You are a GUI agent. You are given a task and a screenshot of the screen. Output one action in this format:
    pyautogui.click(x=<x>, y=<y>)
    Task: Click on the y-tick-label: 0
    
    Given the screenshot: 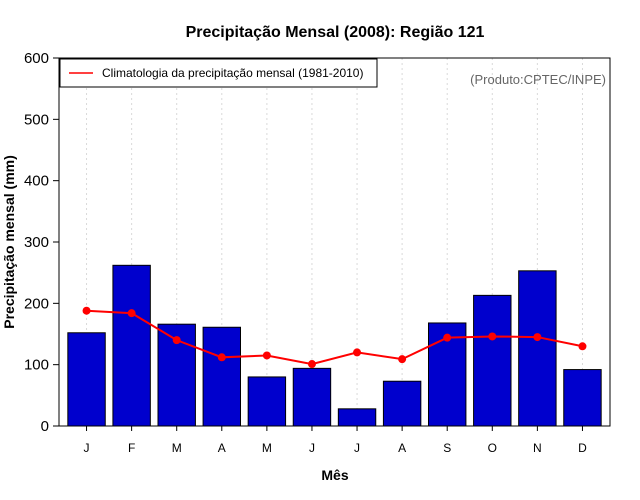 What is the action you would take?
    pyautogui.click(x=45, y=426)
    